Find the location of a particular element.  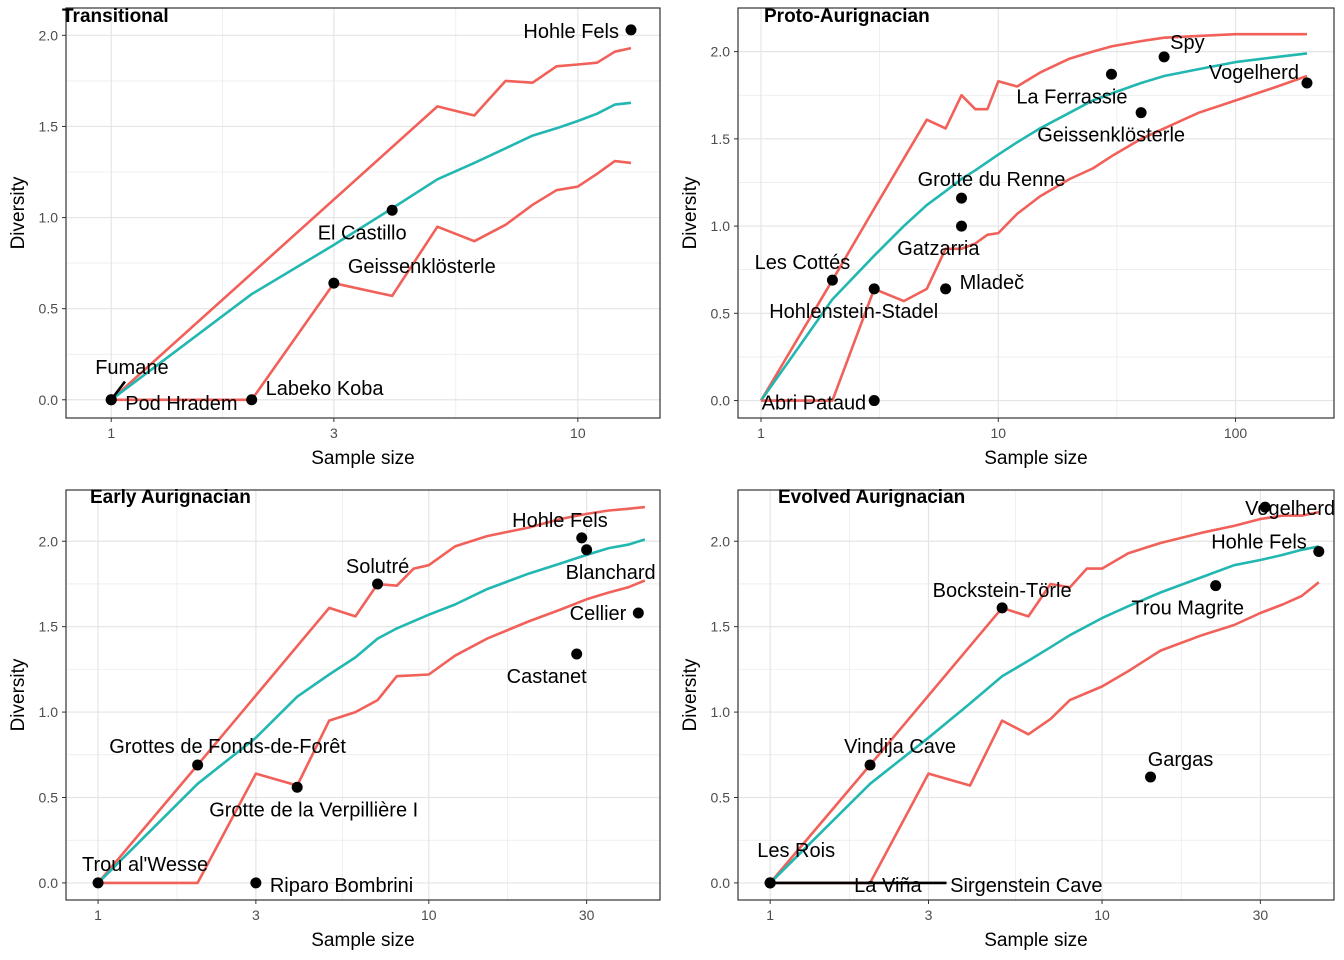

site-label: Mladeč is located at coordinates (992, 283).